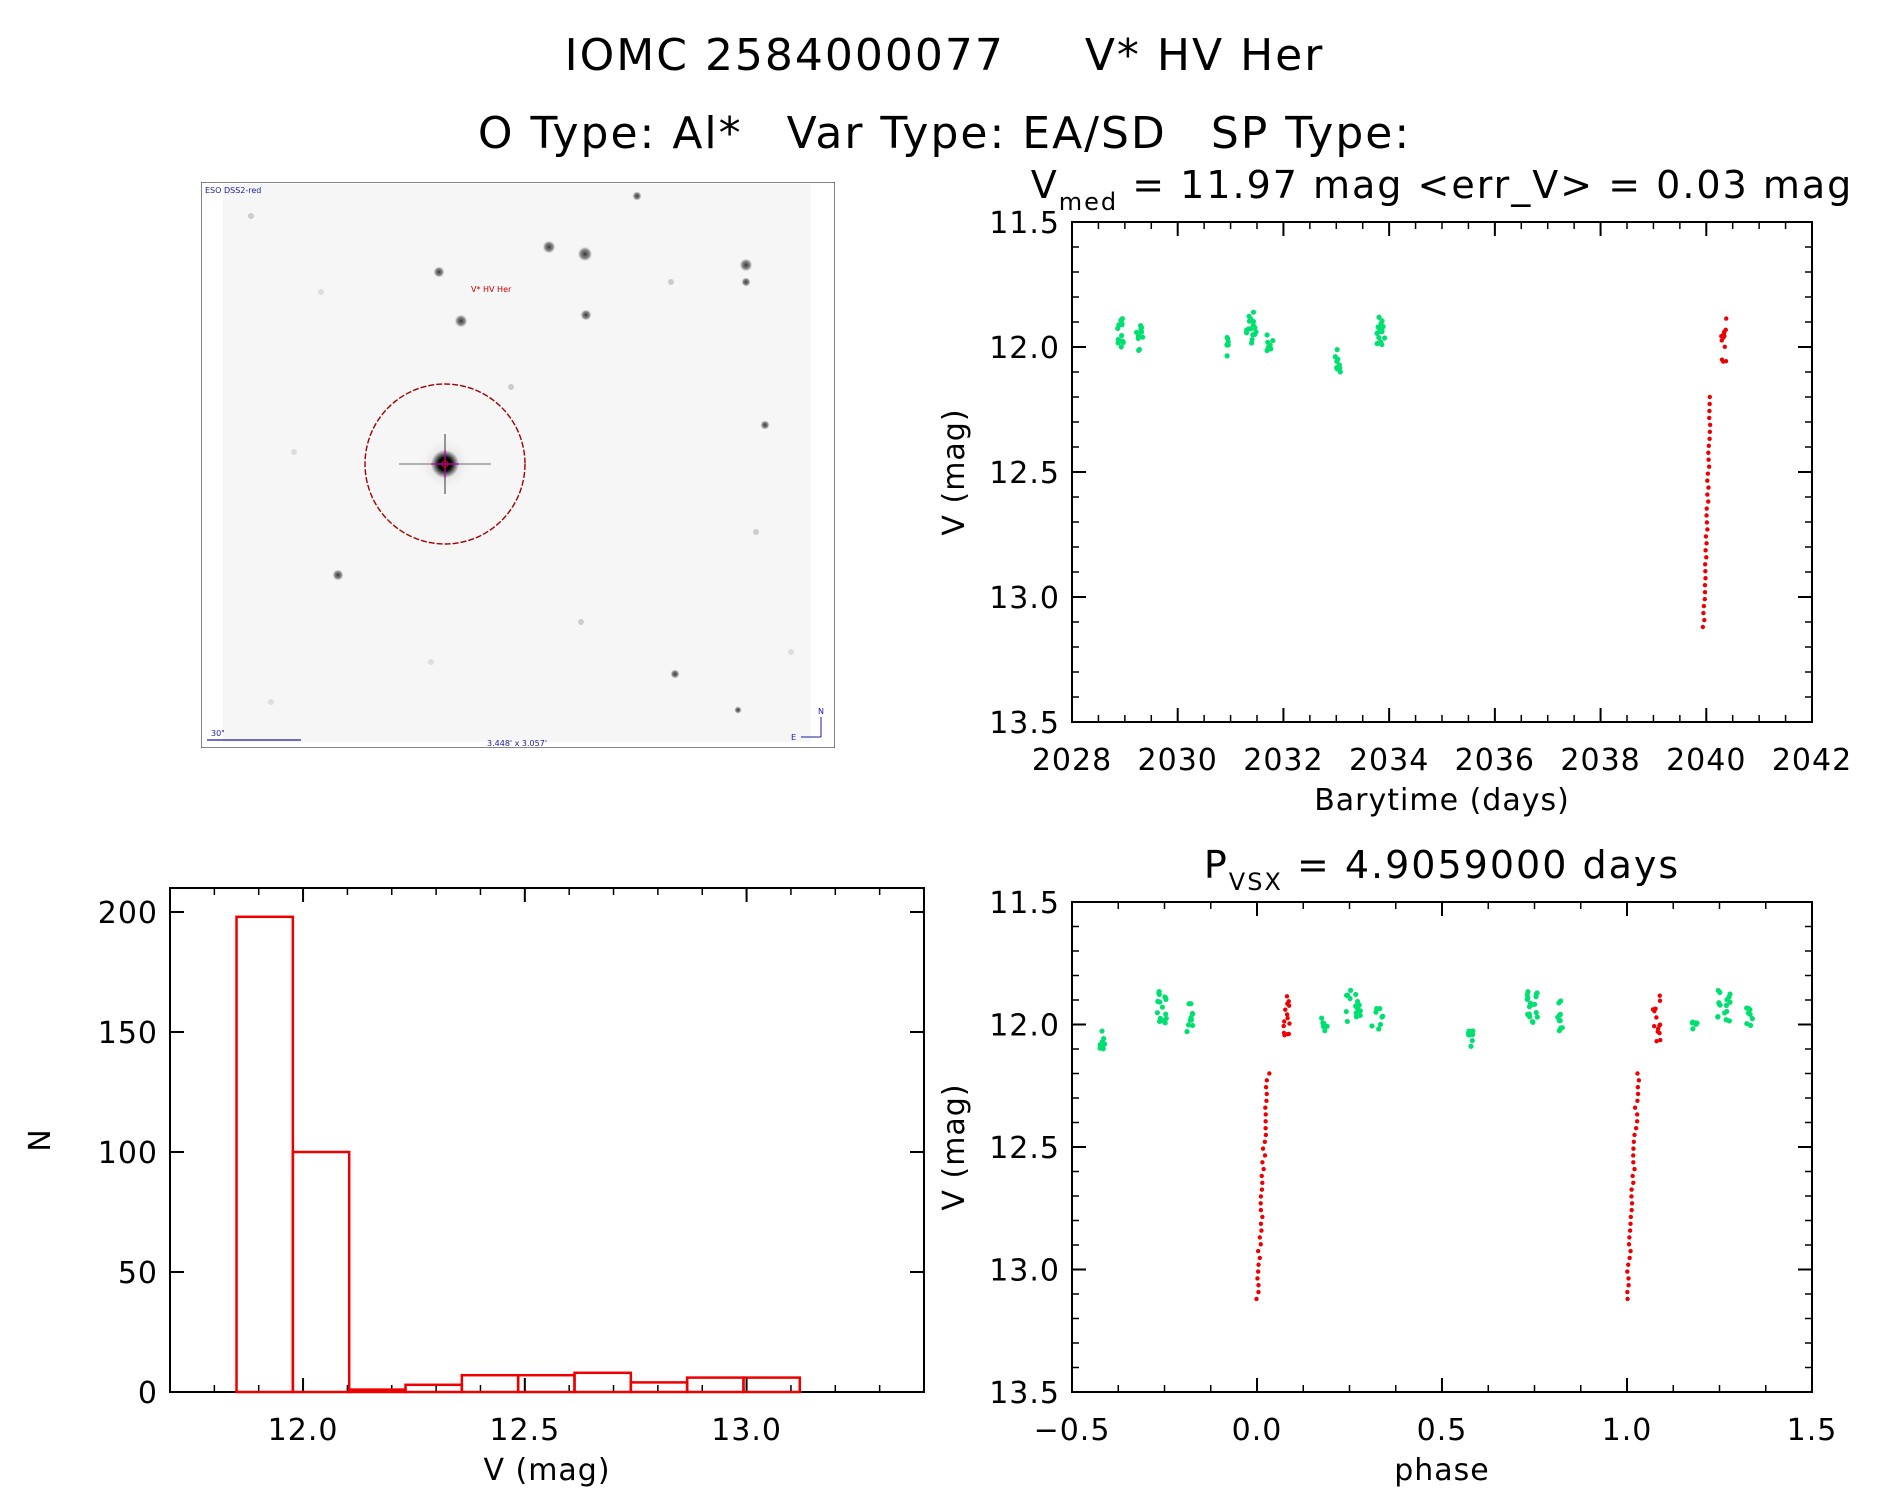 The image size is (1889, 1494). Describe the element at coordinates (1024, 1026) in the screenshot. I see `phased-ytick-label: 12.0` at that location.